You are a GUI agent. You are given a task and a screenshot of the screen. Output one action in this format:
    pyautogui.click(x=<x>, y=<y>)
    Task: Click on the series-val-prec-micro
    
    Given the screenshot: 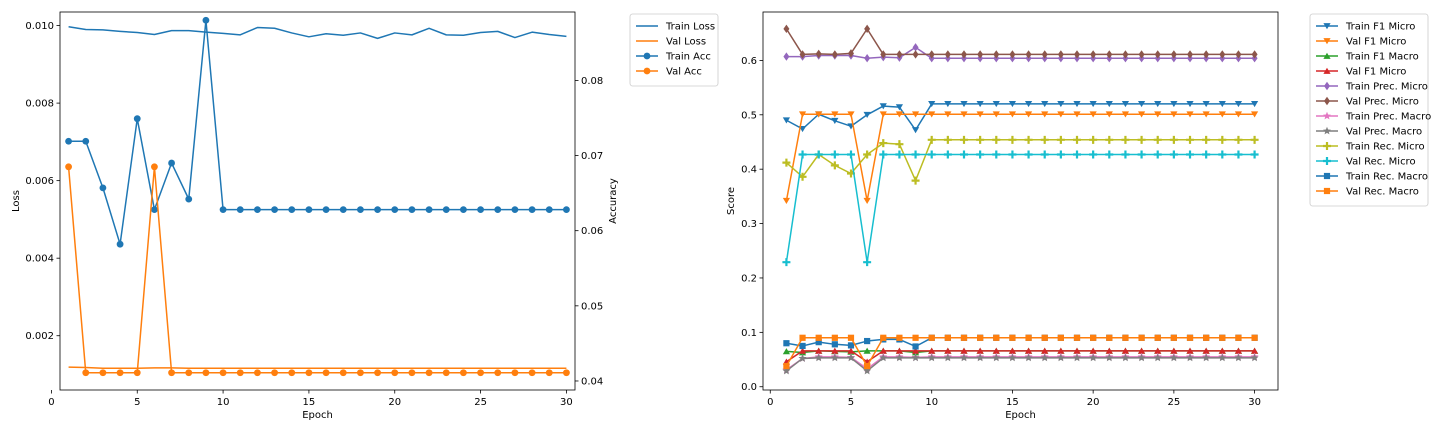 What is the action you would take?
    pyautogui.click(x=1020, y=41)
    